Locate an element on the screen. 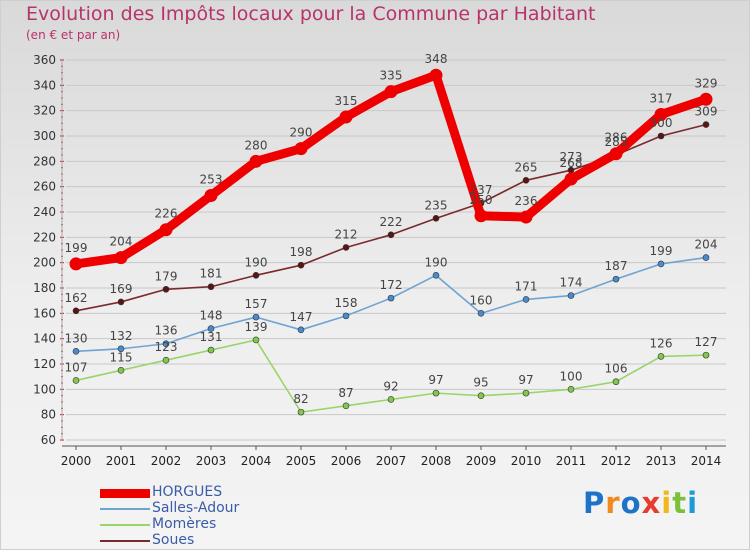  data-label-soues: 179 is located at coordinates (166, 276).